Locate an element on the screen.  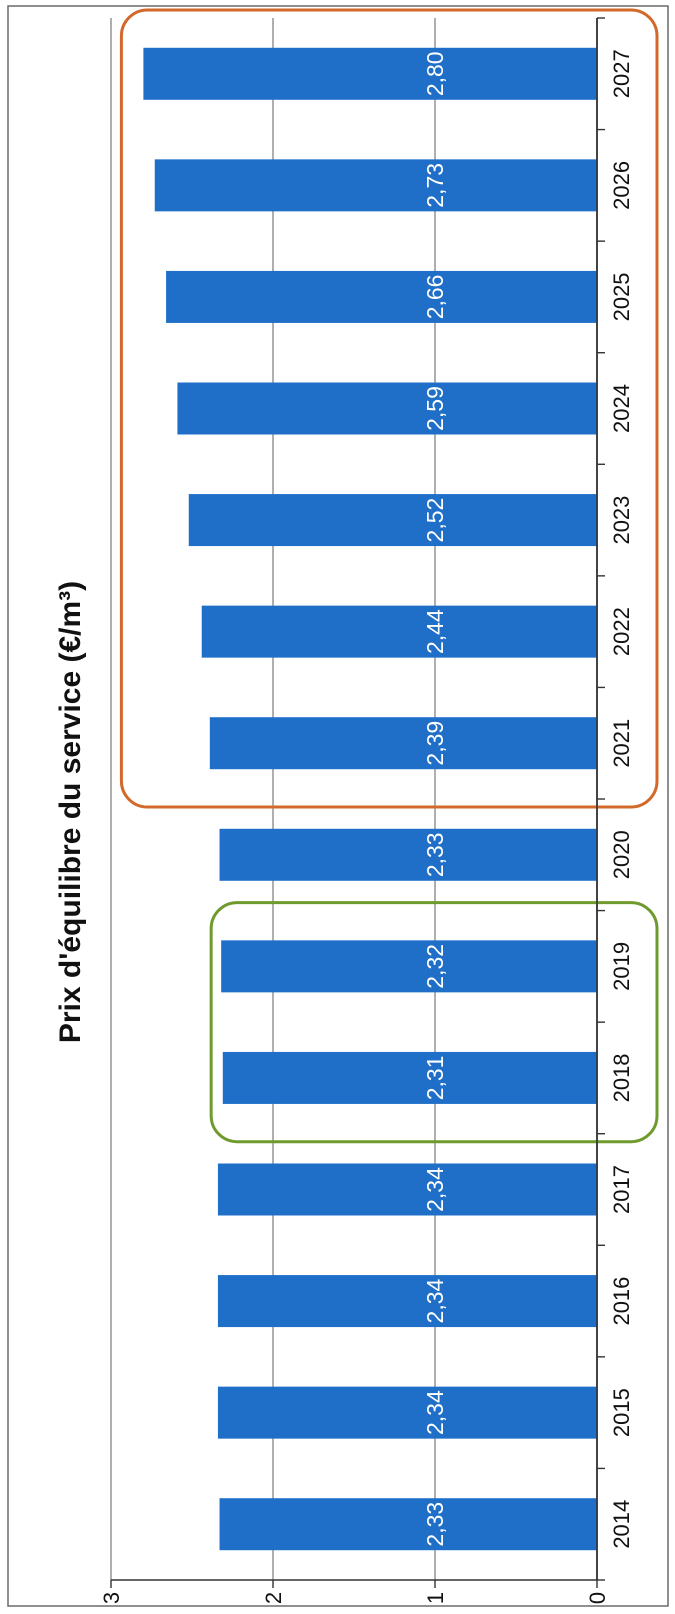
data-label-2022: 2,44 is located at coordinates (435, 631).